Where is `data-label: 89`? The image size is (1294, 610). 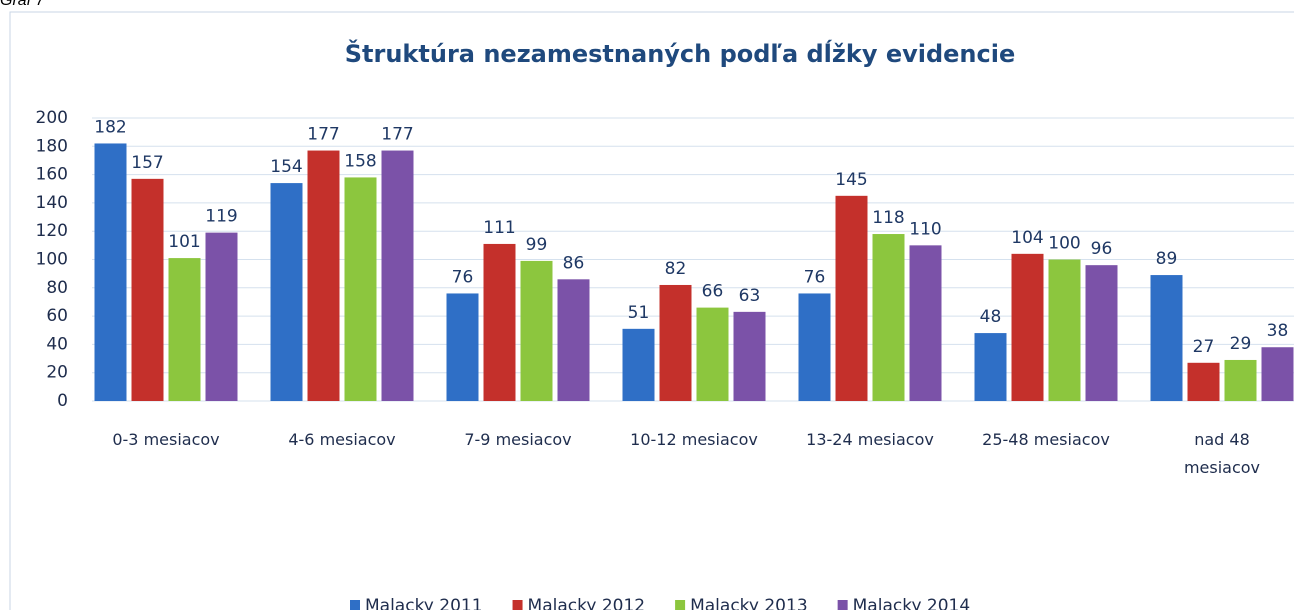 data-label: 89 is located at coordinates (1167, 259).